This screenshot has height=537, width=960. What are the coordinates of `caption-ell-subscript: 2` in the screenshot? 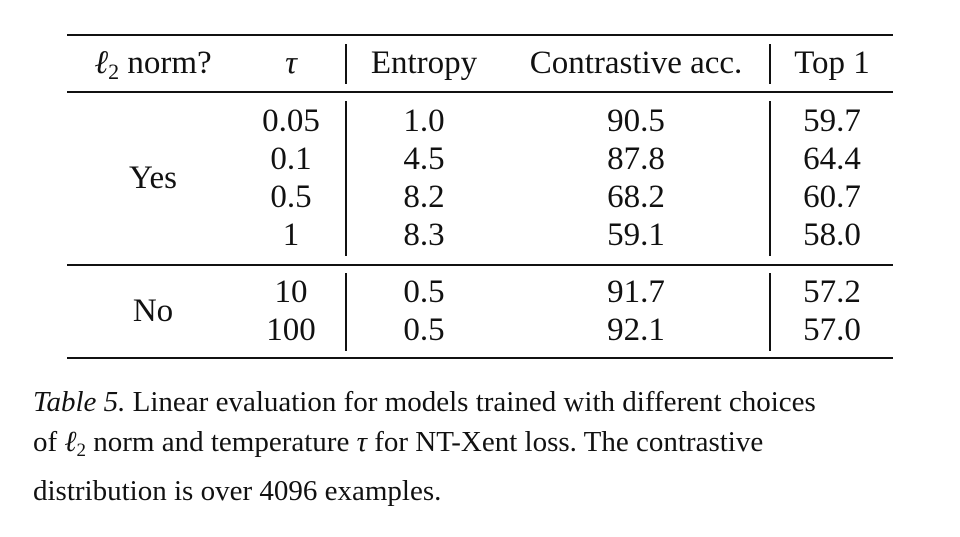 It's located at (81, 450).